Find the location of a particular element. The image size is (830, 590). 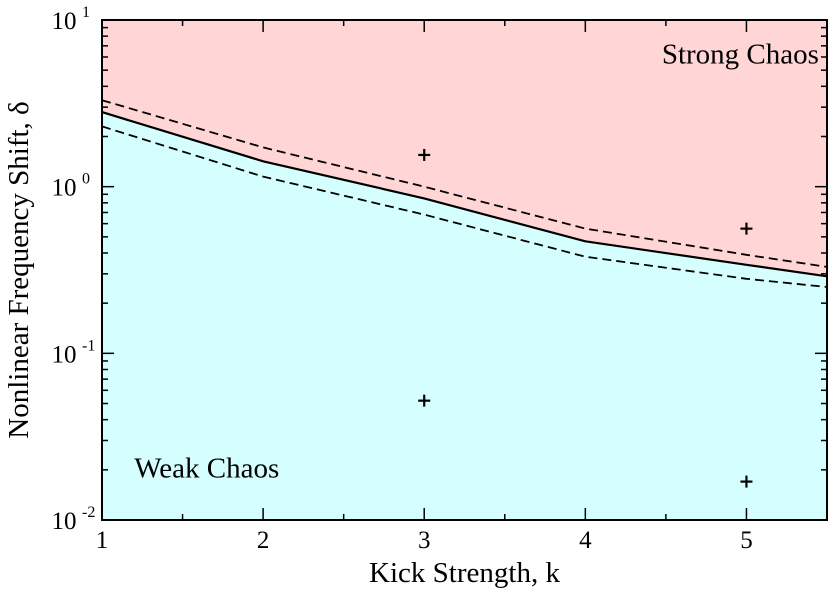

x-tick-label: 5 is located at coordinates (746, 540).